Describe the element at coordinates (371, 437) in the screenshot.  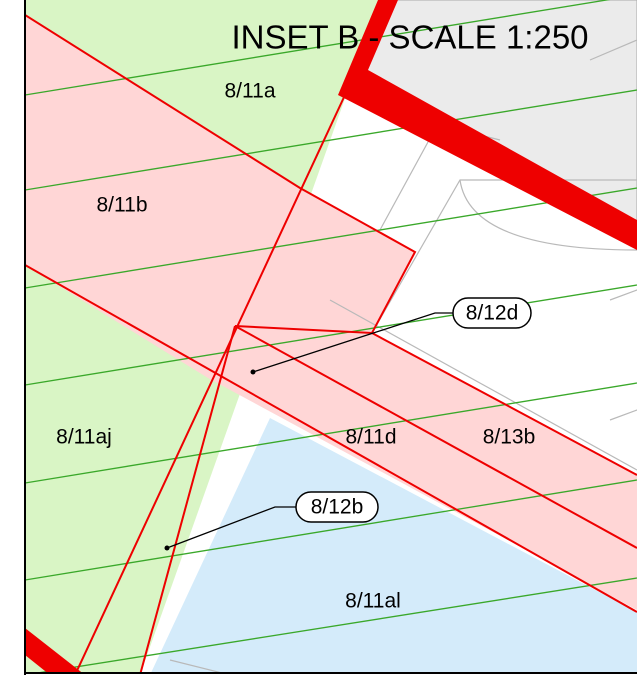
I see `parcel-label: 8/11d` at that location.